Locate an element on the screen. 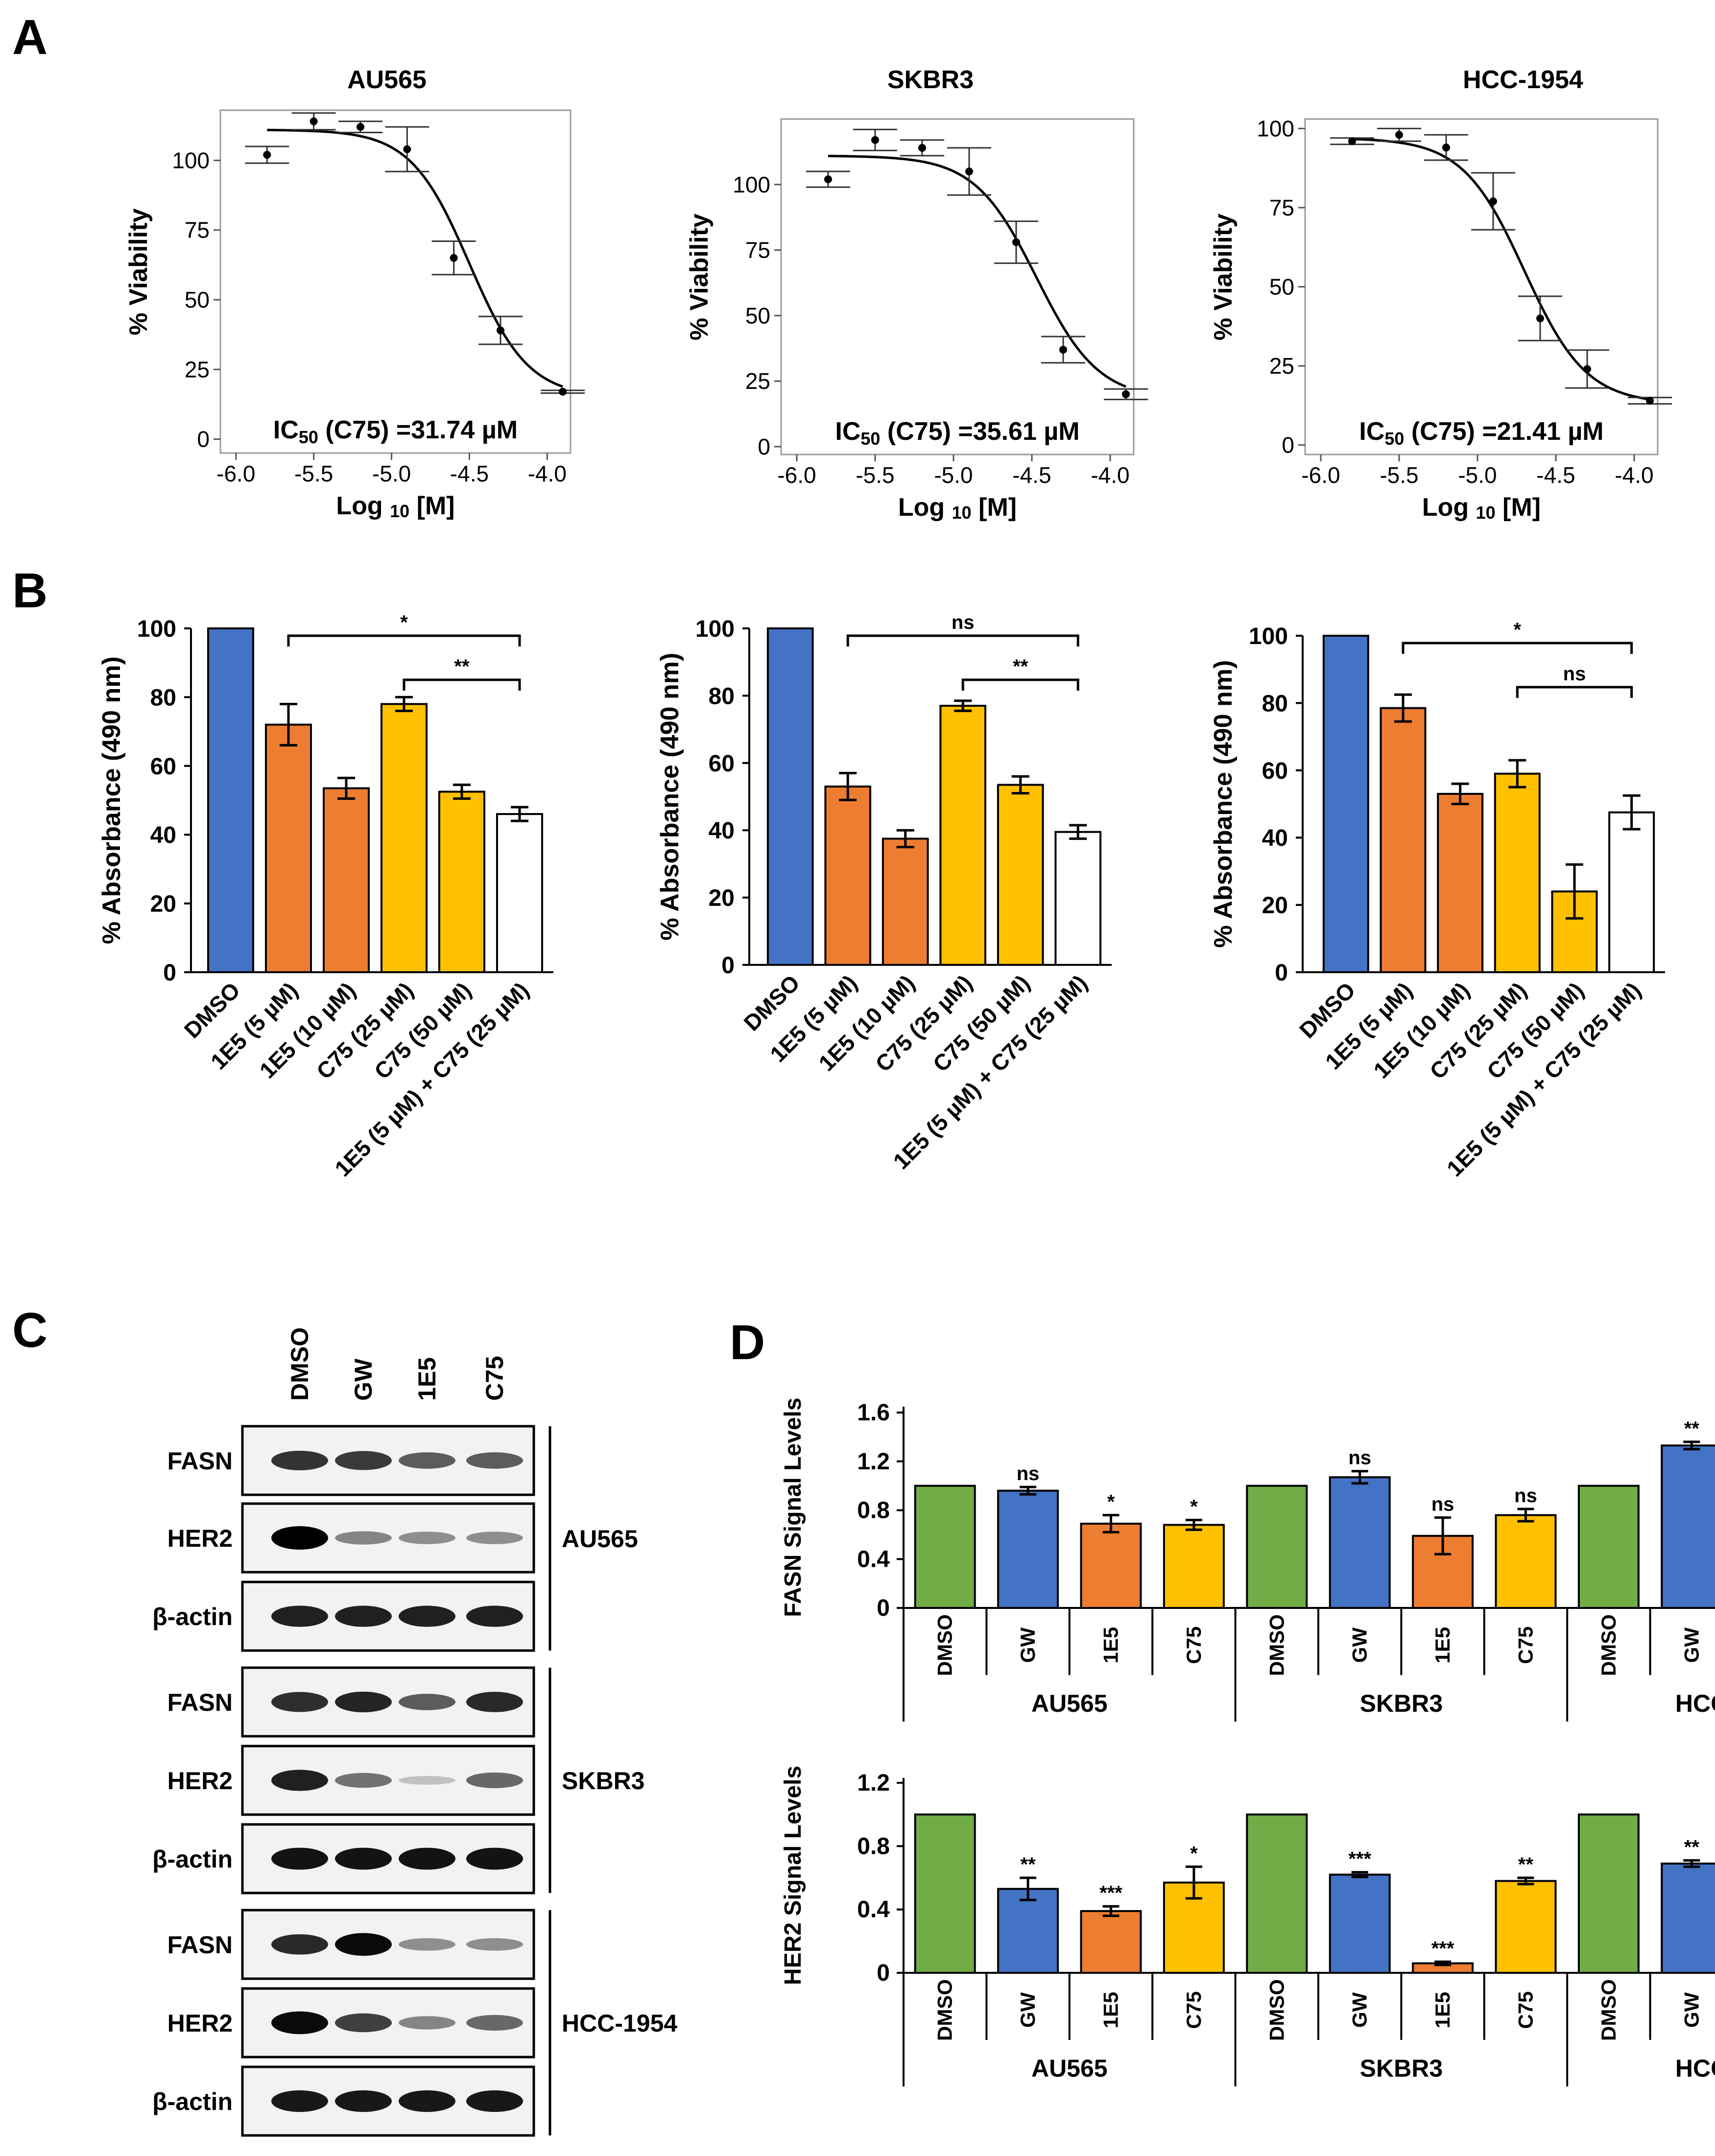 The image size is (1715, 2156). x-axis-label: Log 10 [M] is located at coordinates (395, 506).